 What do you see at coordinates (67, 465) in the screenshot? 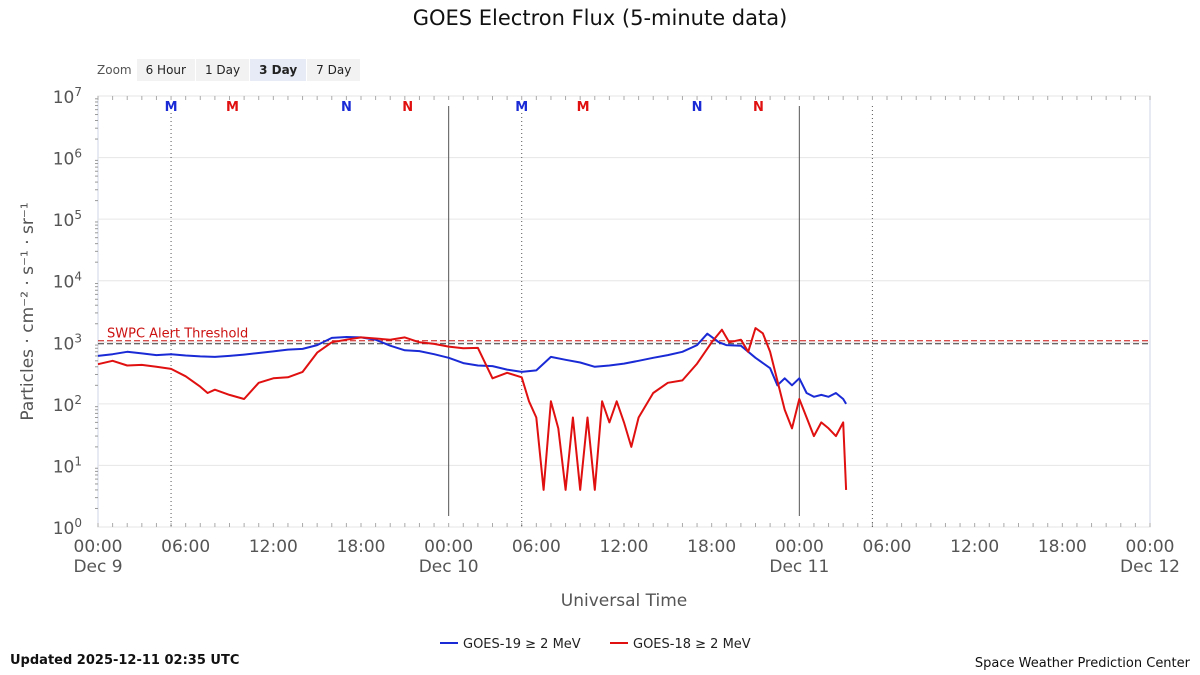
I see `y-tick-label: 10¹` at bounding box center [67, 465].